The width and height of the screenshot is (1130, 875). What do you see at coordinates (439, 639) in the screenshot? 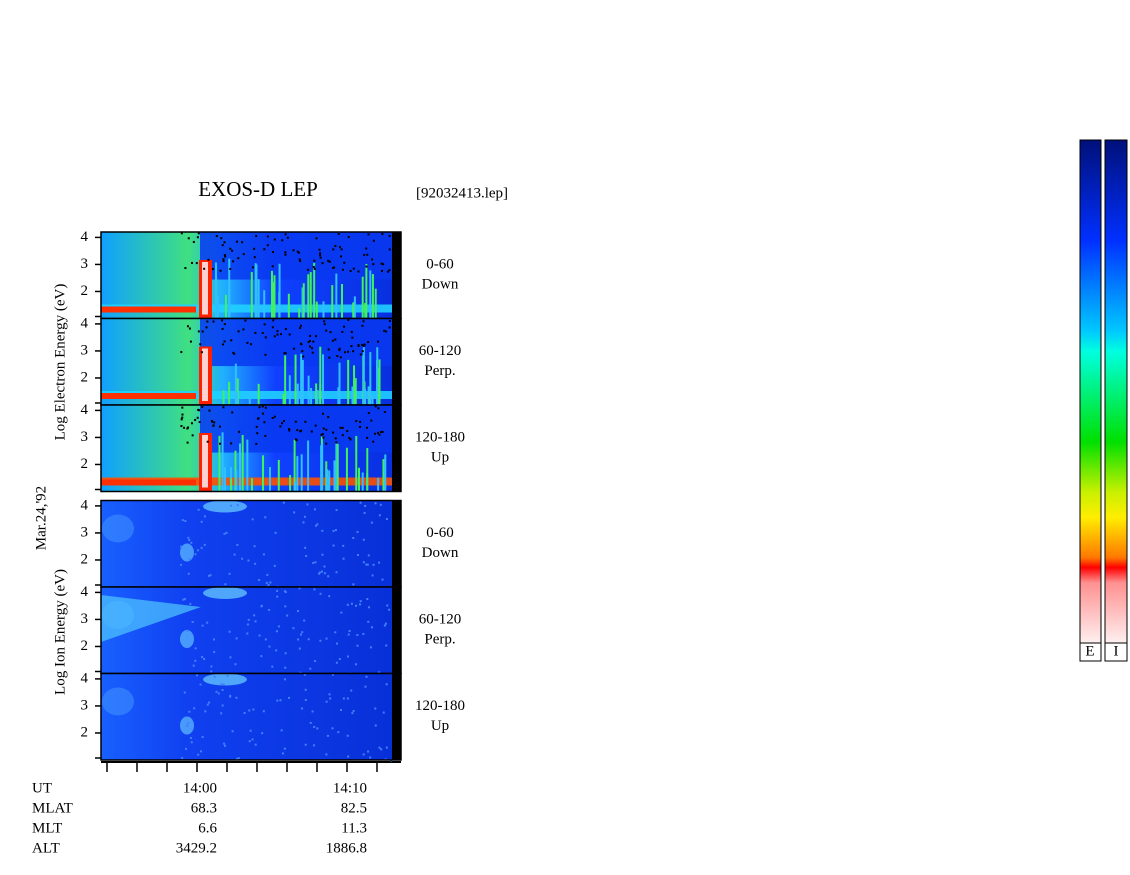
I see `direction: Perp.` at bounding box center [439, 639].